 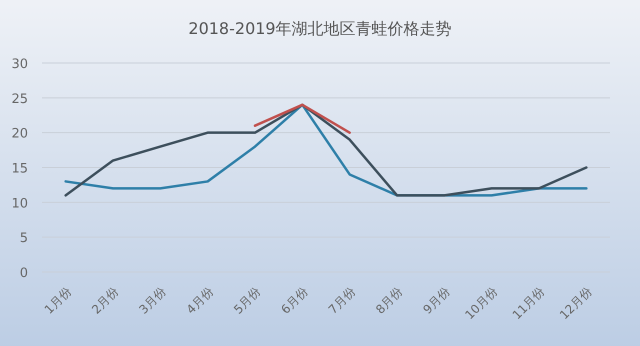 What do you see at coordinates (389, 300) in the screenshot?
I see `x-tick-label: 8月份` at bounding box center [389, 300].